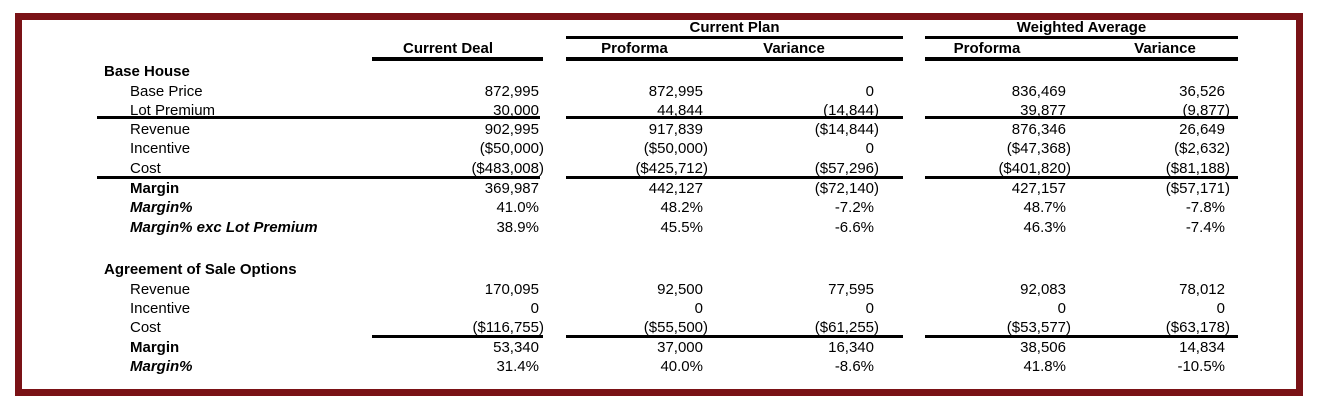 The height and width of the screenshot is (414, 1326). What do you see at coordinates (846, 129) in the screenshot?
I see `cell-cp-variance: ($14,844)` at bounding box center [846, 129].